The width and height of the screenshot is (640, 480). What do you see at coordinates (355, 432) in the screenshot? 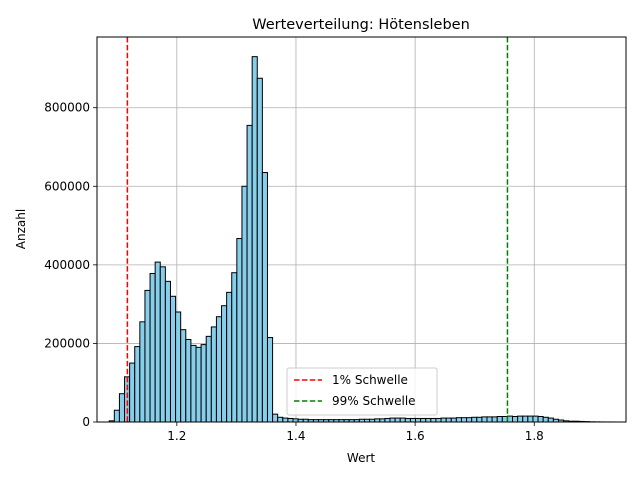
I see `x-axis-ticks: 1.2 1.4 1.6 1.8` at bounding box center [355, 432].